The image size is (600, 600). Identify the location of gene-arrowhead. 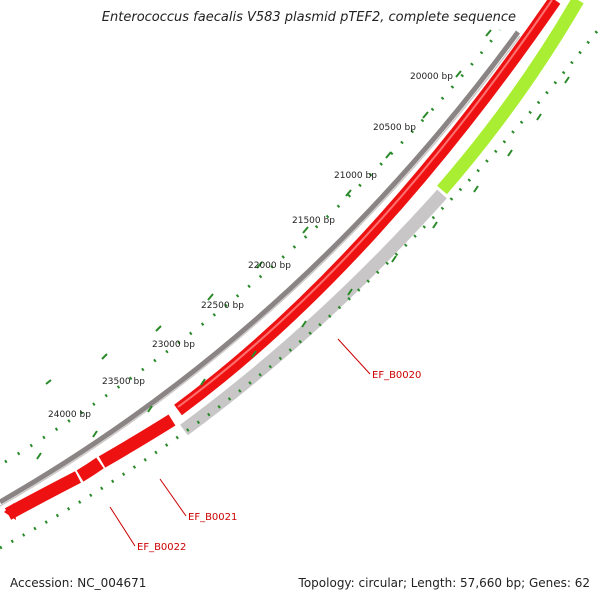
(10, 511).